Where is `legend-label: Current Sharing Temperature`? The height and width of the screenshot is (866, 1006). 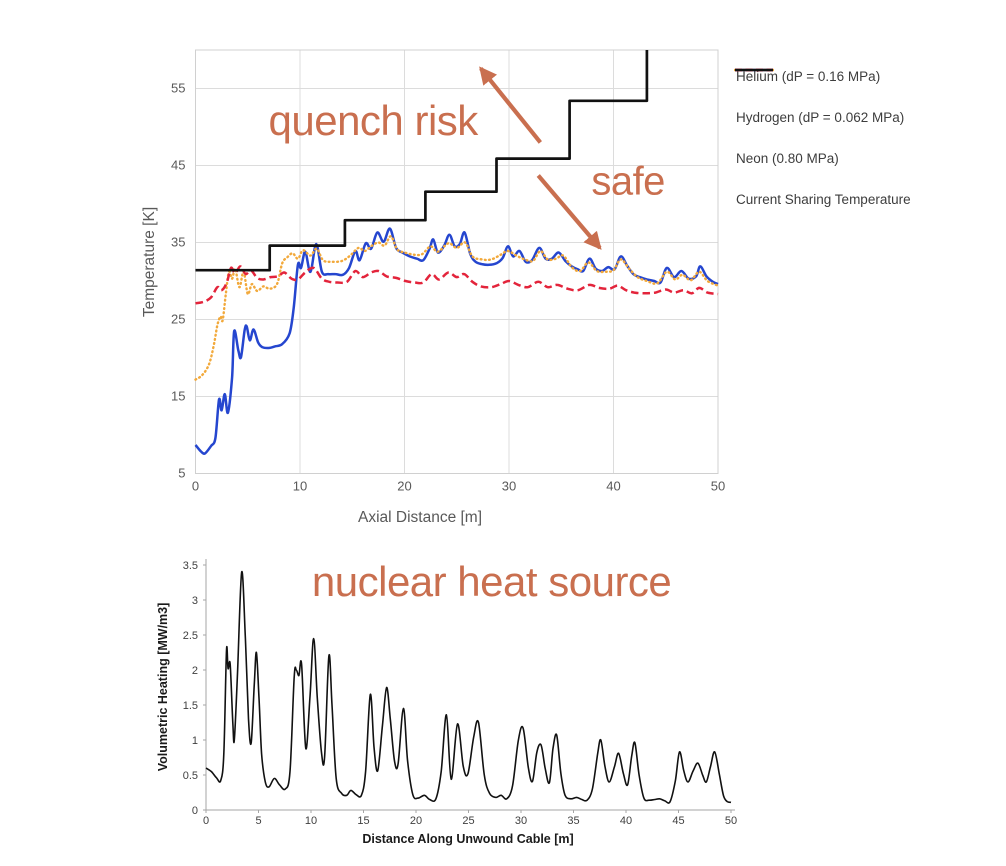
legend-label: Current Sharing Temperature is located at coordinates (823, 199).